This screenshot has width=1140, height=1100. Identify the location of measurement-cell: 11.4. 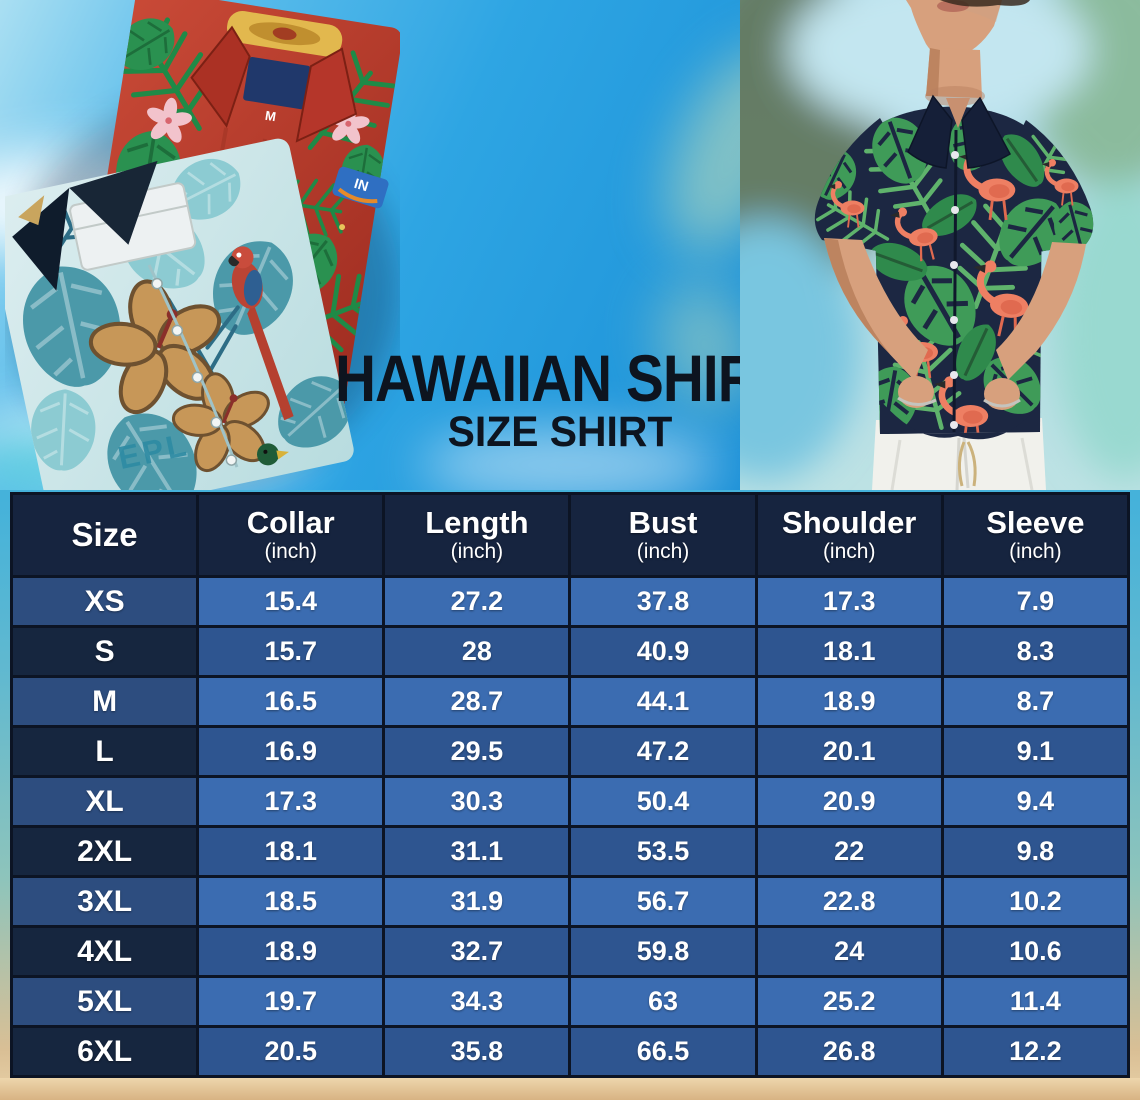
(1035, 1001).